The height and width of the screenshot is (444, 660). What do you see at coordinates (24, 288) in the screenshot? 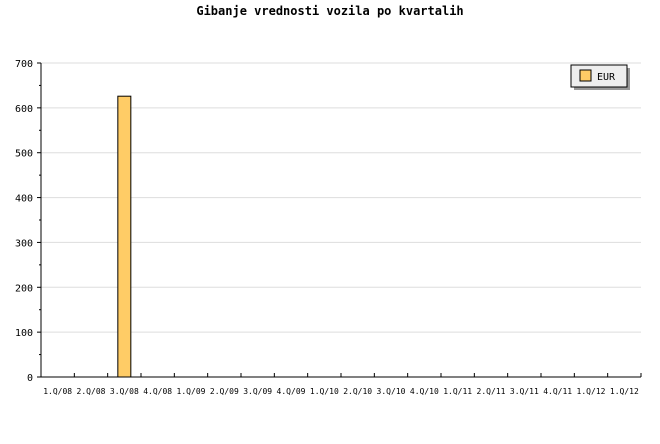
I see `y-tick-label: 200` at bounding box center [24, 288].